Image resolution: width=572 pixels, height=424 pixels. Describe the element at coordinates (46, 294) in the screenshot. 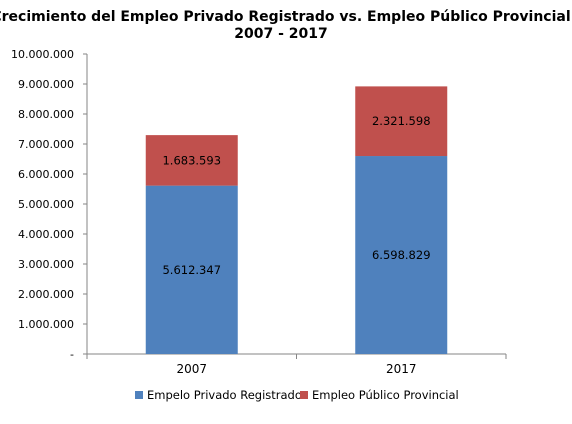

I see `y-tick-label: 2.000.000` at that location.